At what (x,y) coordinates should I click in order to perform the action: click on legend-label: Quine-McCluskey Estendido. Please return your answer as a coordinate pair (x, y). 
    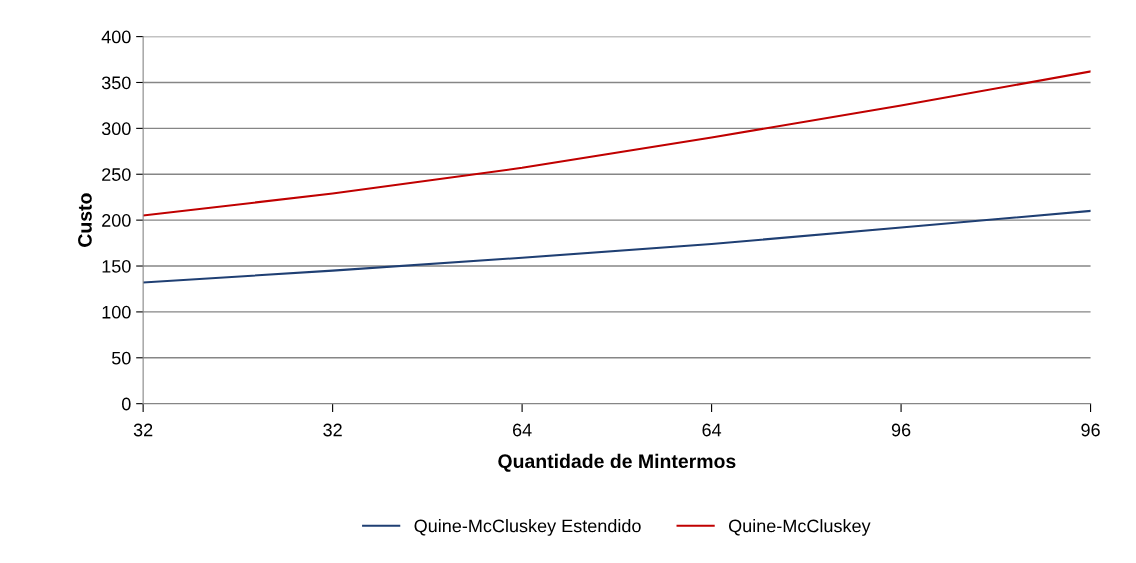
    Looking at the image, I should click on (527, 527).